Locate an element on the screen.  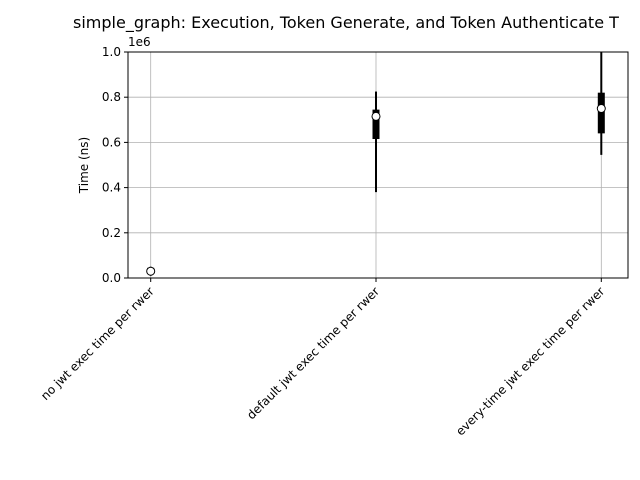
y-tick-label: 0.6 is located at coordinates (111, 142).